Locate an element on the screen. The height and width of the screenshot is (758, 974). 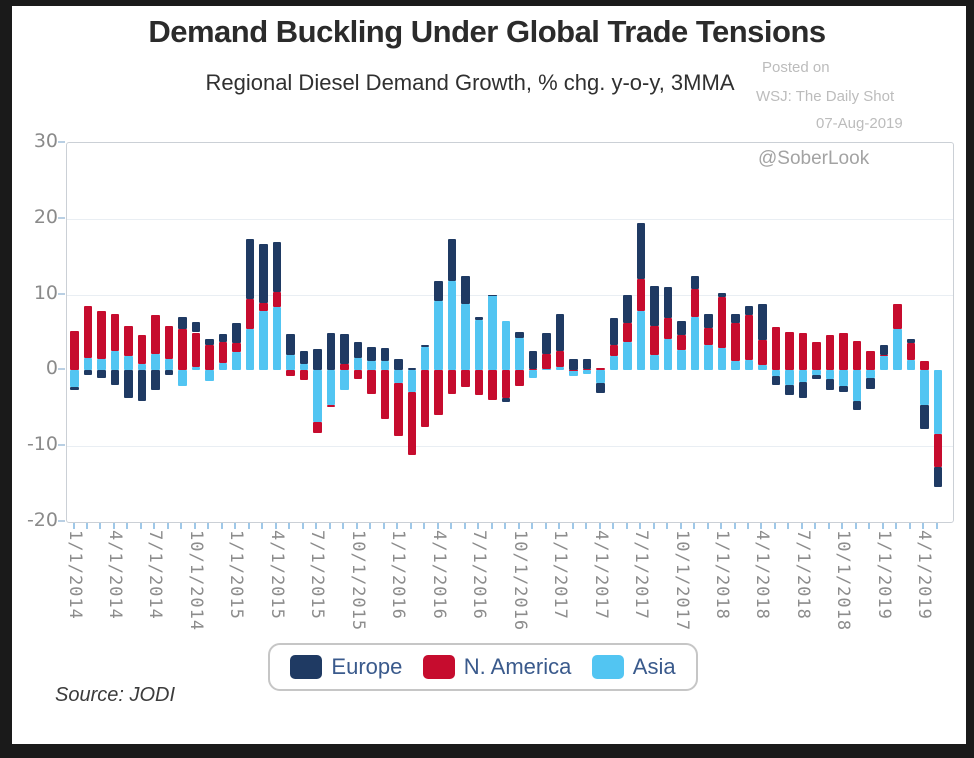
x-tick-label: 10/1/2018 is located at coordinates (843, 581).